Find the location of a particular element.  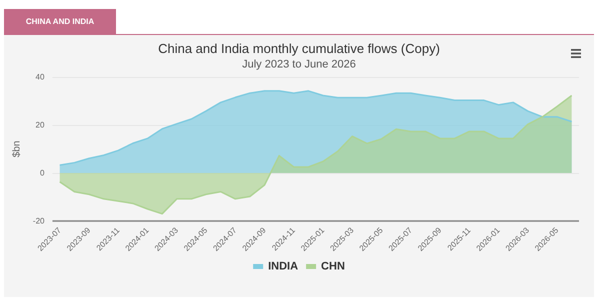

text: CHINA AND INDIA is located at coordinates (60, 21).